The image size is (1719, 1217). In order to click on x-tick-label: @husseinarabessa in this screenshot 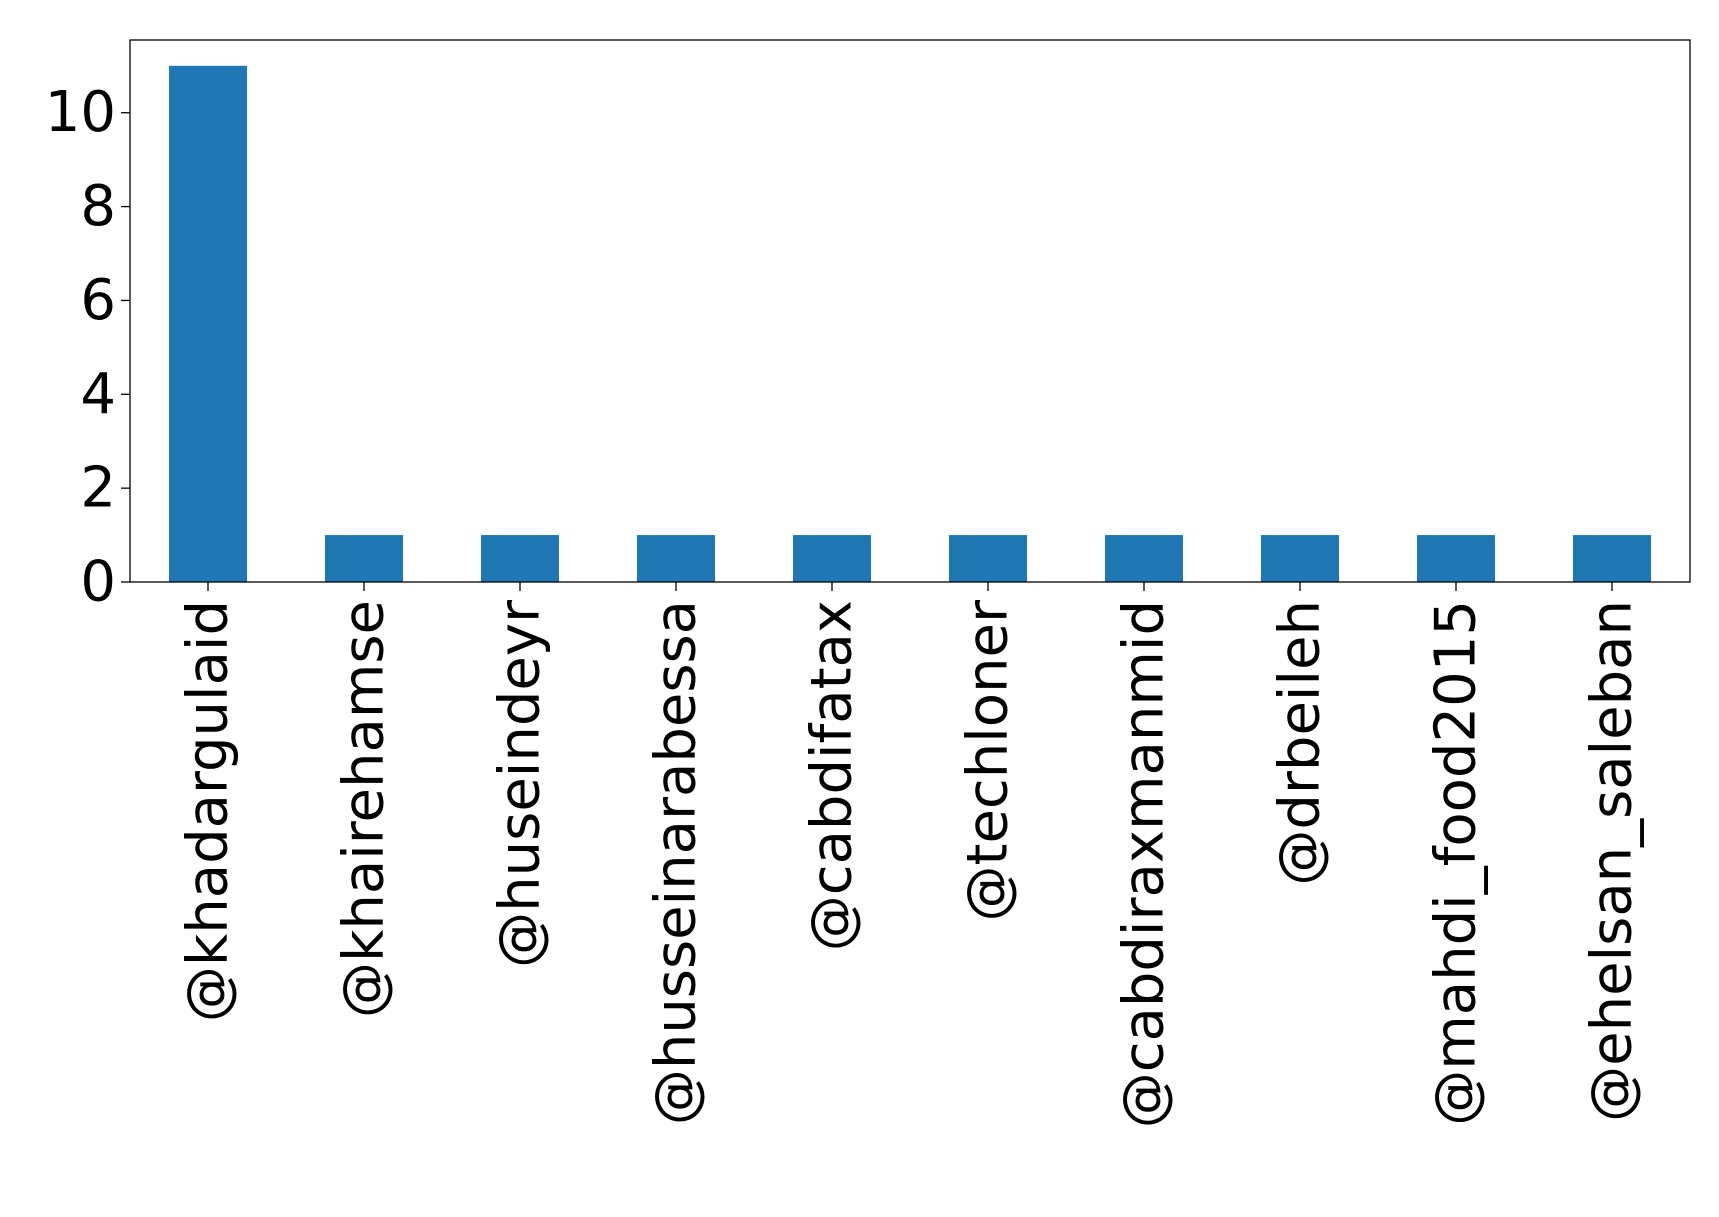, I will do `click(676, 862)`.